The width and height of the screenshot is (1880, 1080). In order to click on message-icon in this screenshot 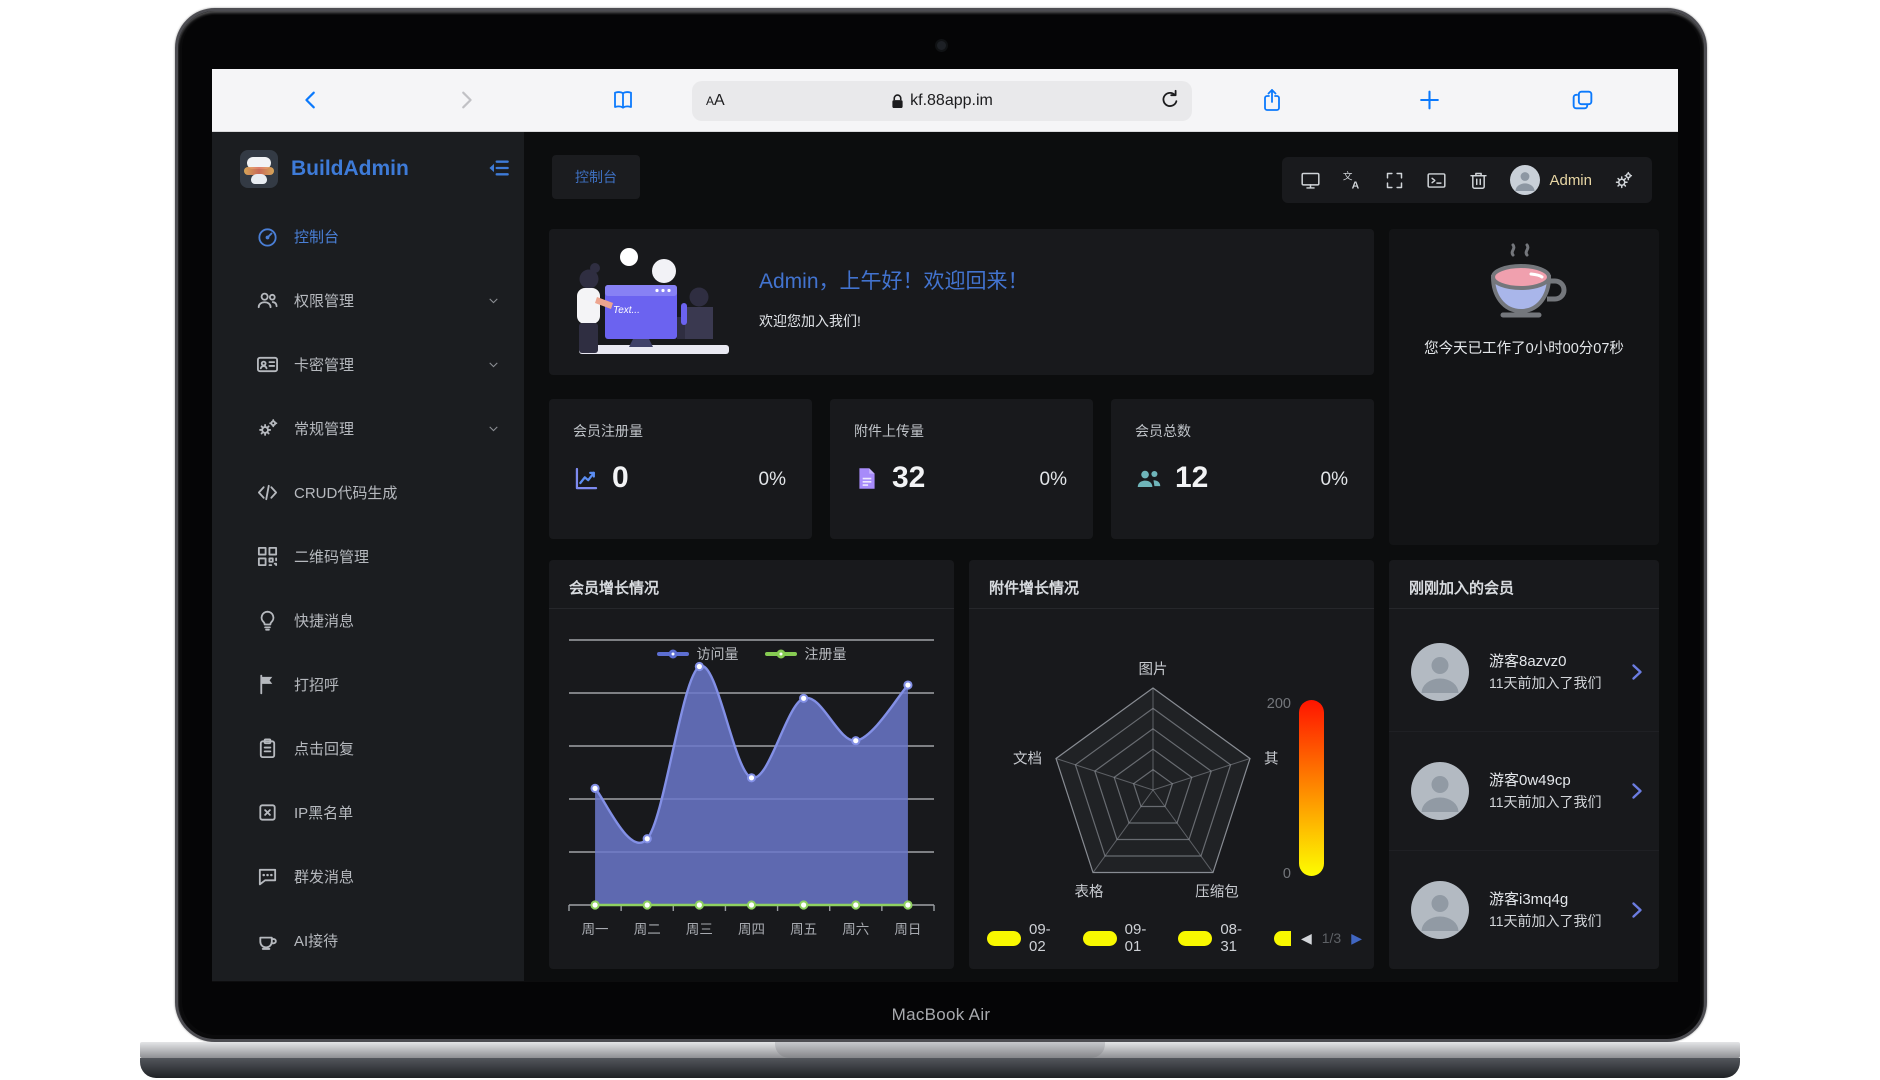, I will do `click(267, 876)`.